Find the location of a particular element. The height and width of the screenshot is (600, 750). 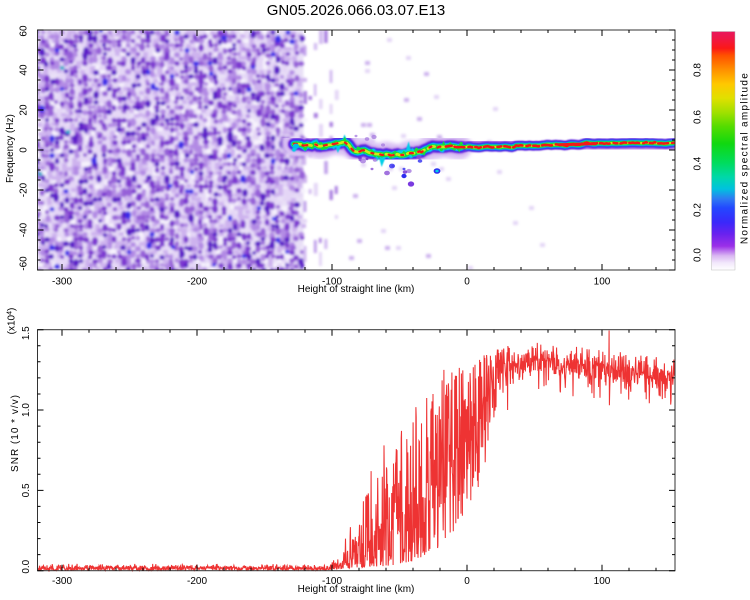

svg-text: 0.5 is located at coordinates (26, 490).